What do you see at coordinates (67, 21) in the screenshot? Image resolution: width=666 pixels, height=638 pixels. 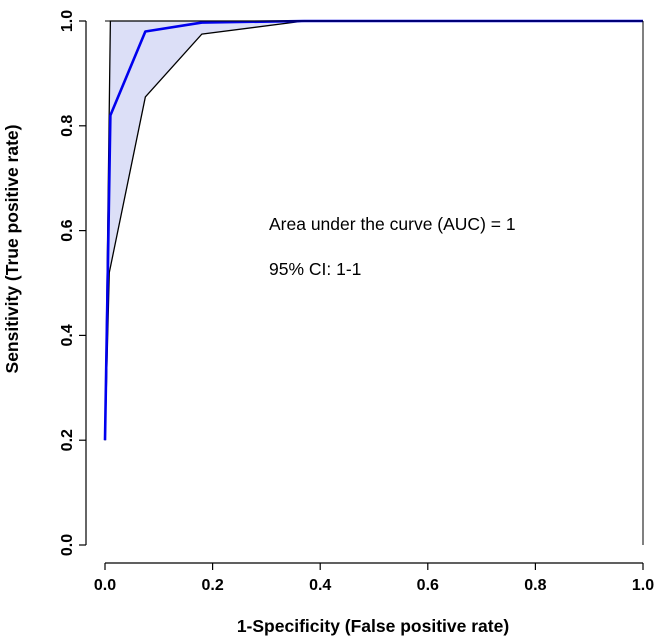 I see `y-tick-label: 1.0` at bounding box center [67, 21].